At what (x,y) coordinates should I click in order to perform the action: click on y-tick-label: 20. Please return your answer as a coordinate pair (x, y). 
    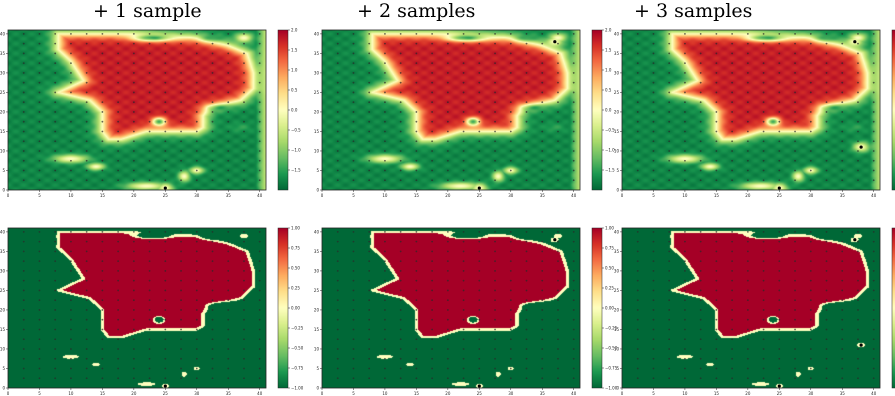
    Looking at the image, I should click on (617, 111).